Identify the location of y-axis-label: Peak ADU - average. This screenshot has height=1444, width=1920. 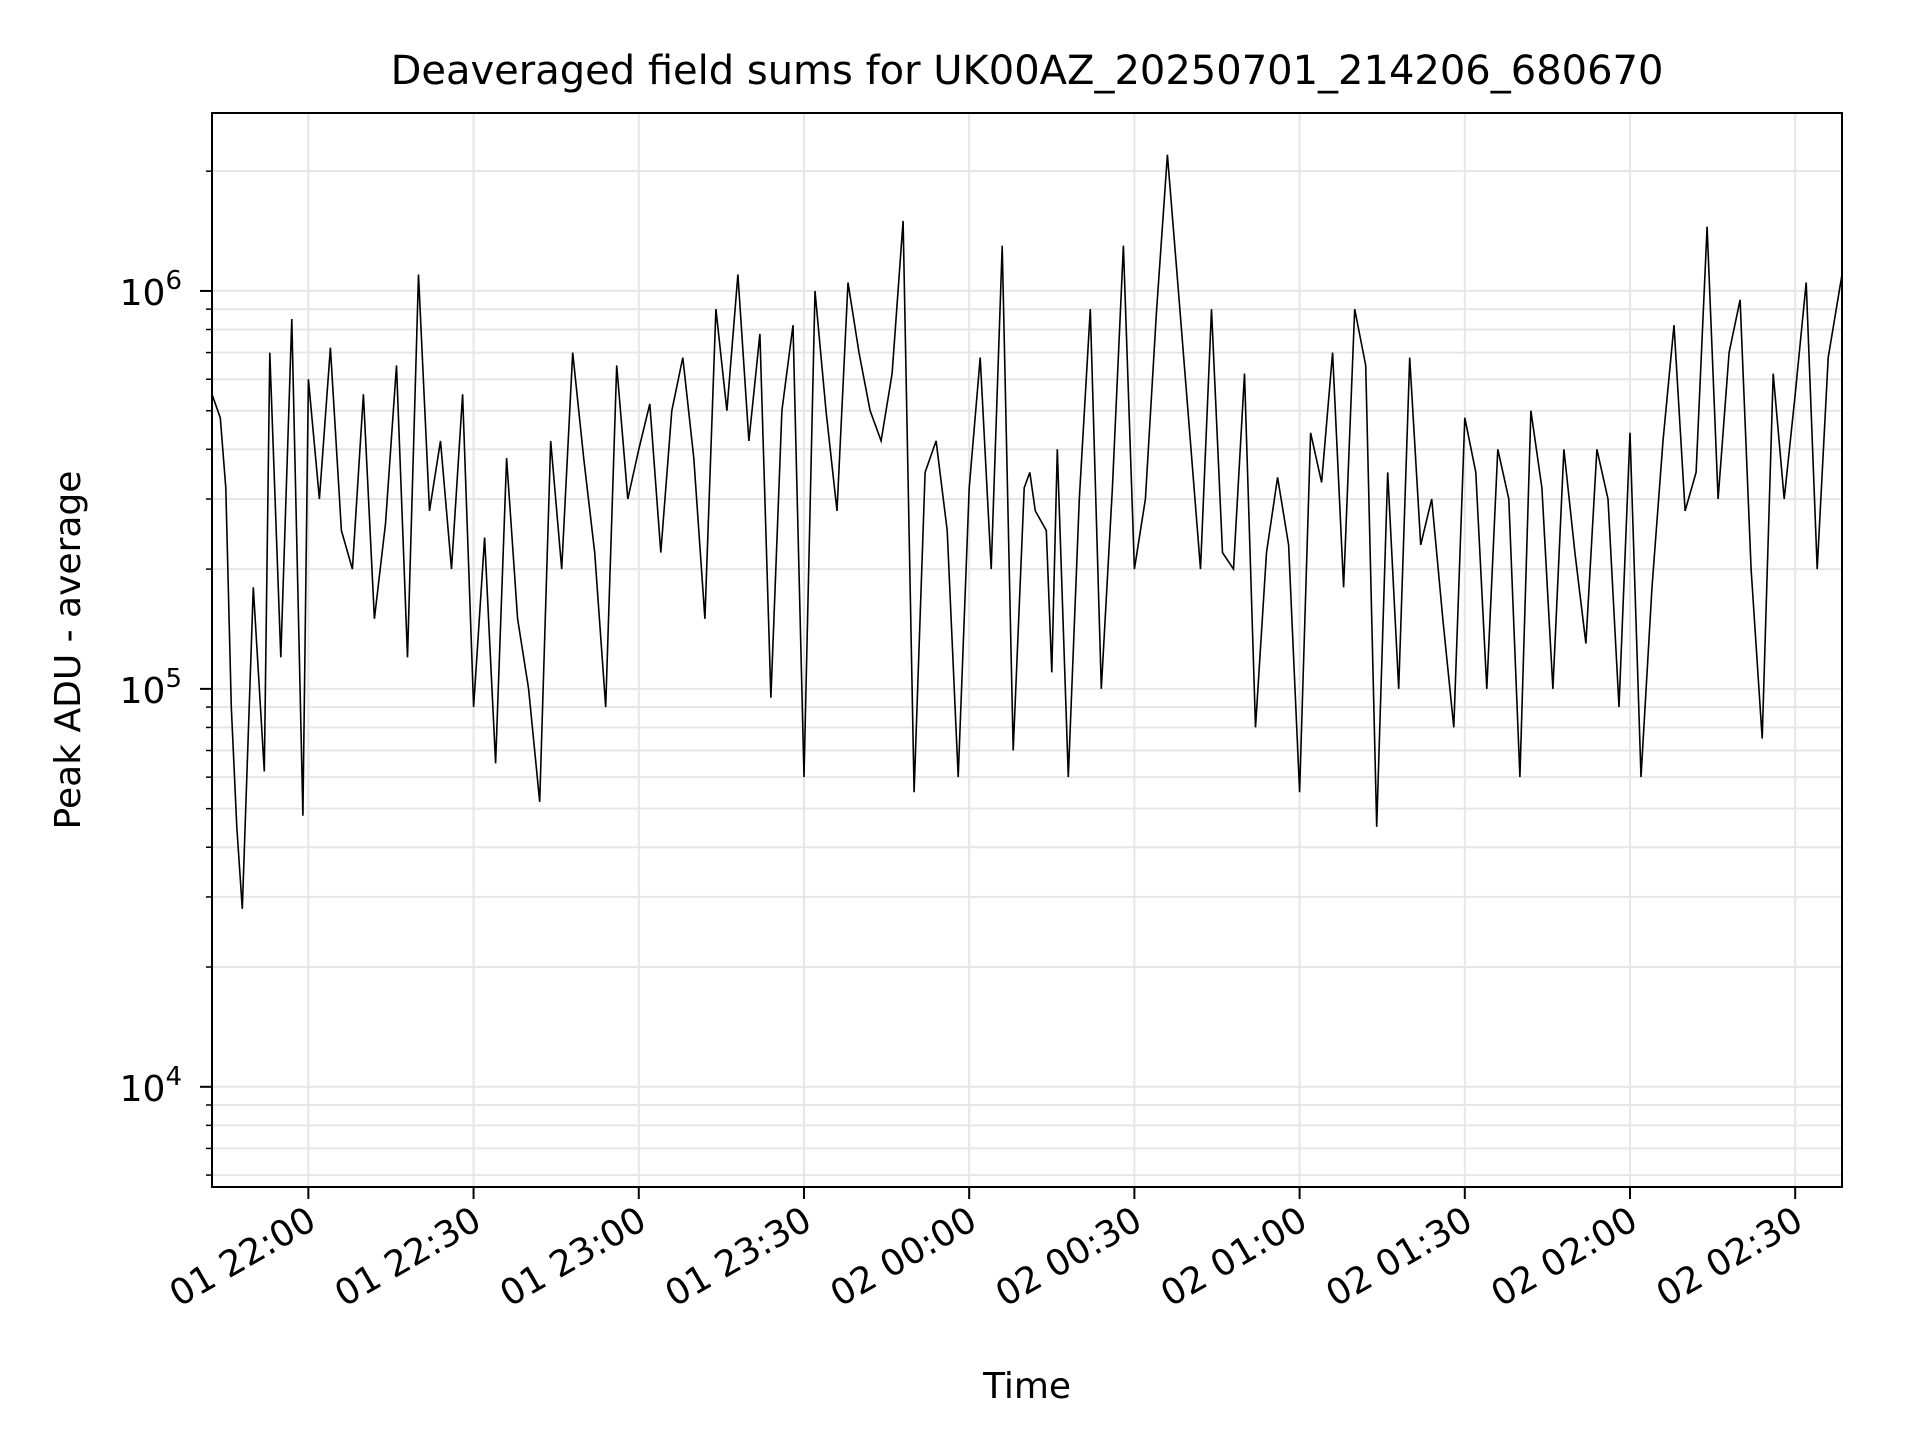
(68, 650).